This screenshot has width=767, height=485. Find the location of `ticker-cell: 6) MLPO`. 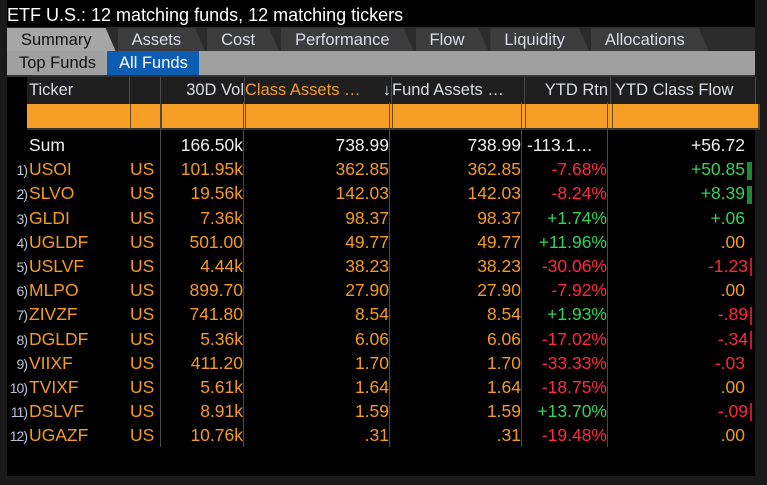

ticker-cell: 6) MLPO is located at coordinates (68, 290).